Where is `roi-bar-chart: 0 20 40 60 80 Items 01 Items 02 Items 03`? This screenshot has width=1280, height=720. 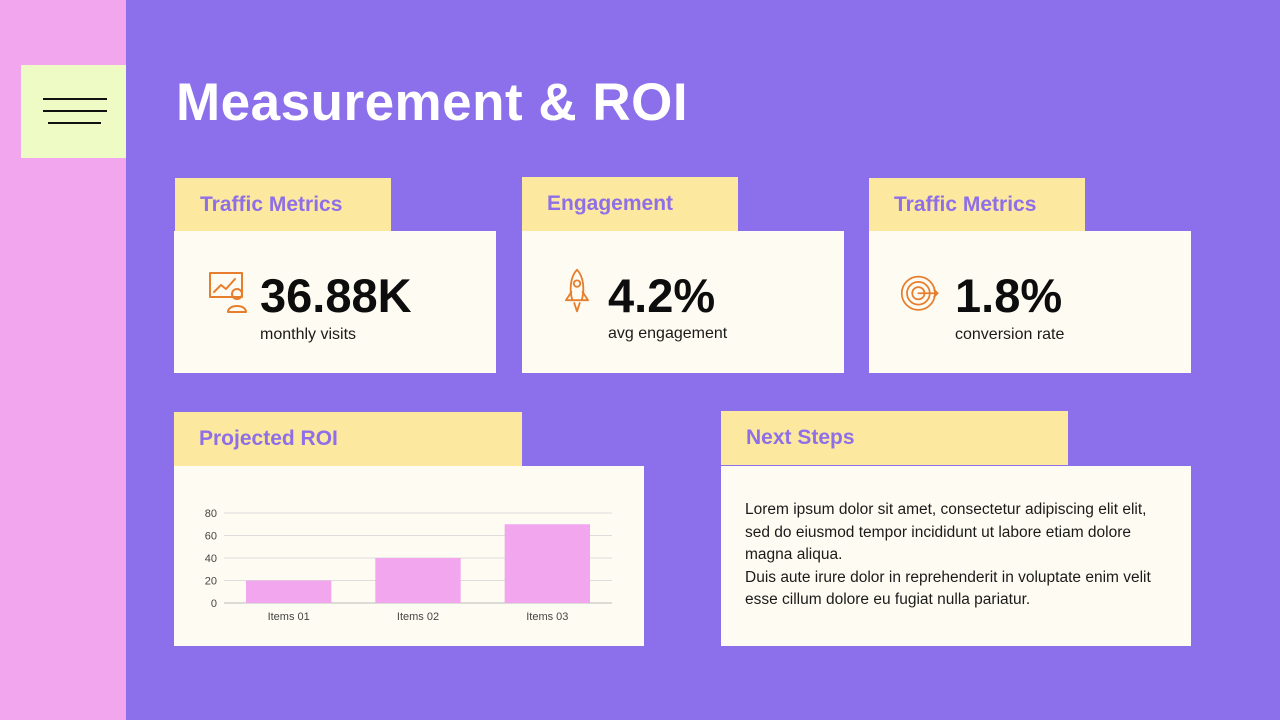
roi-bar-chart: 0 20 40 60 80 Items 01 Items 02 Items 03 is located at coordinates (408, 565).